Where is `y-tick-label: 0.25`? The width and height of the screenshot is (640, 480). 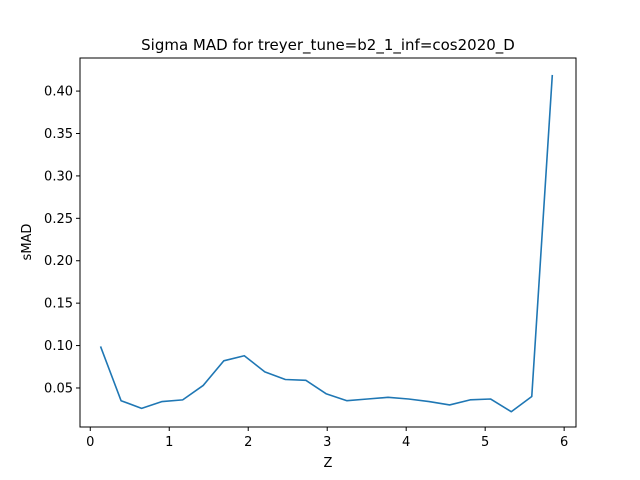
y-tick-label: 0.25 is located at coordinates (58, 219).